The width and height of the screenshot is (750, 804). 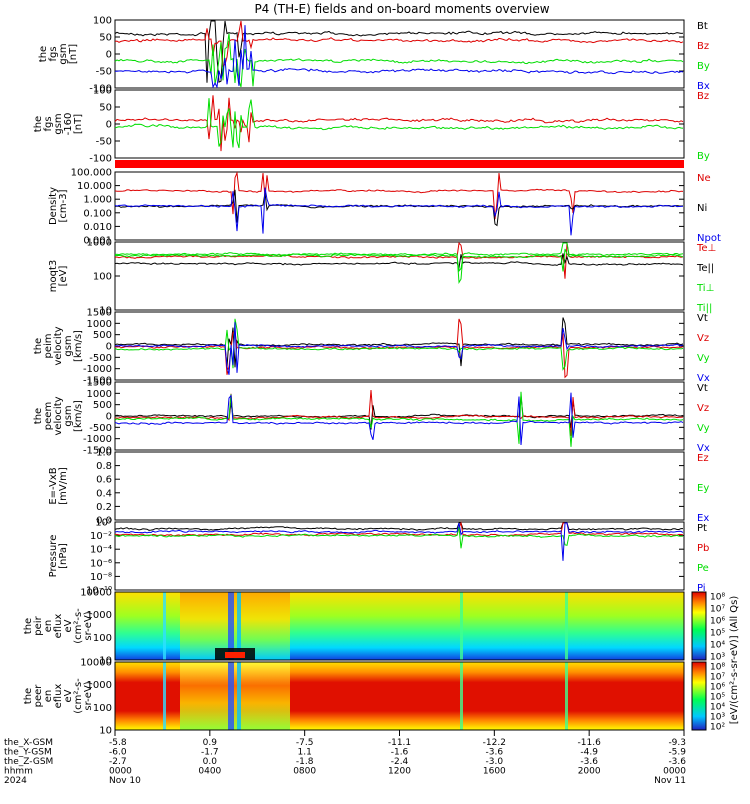 I want to click on colorbar-tick-label: 10⁴, so click(x=717, y=708).